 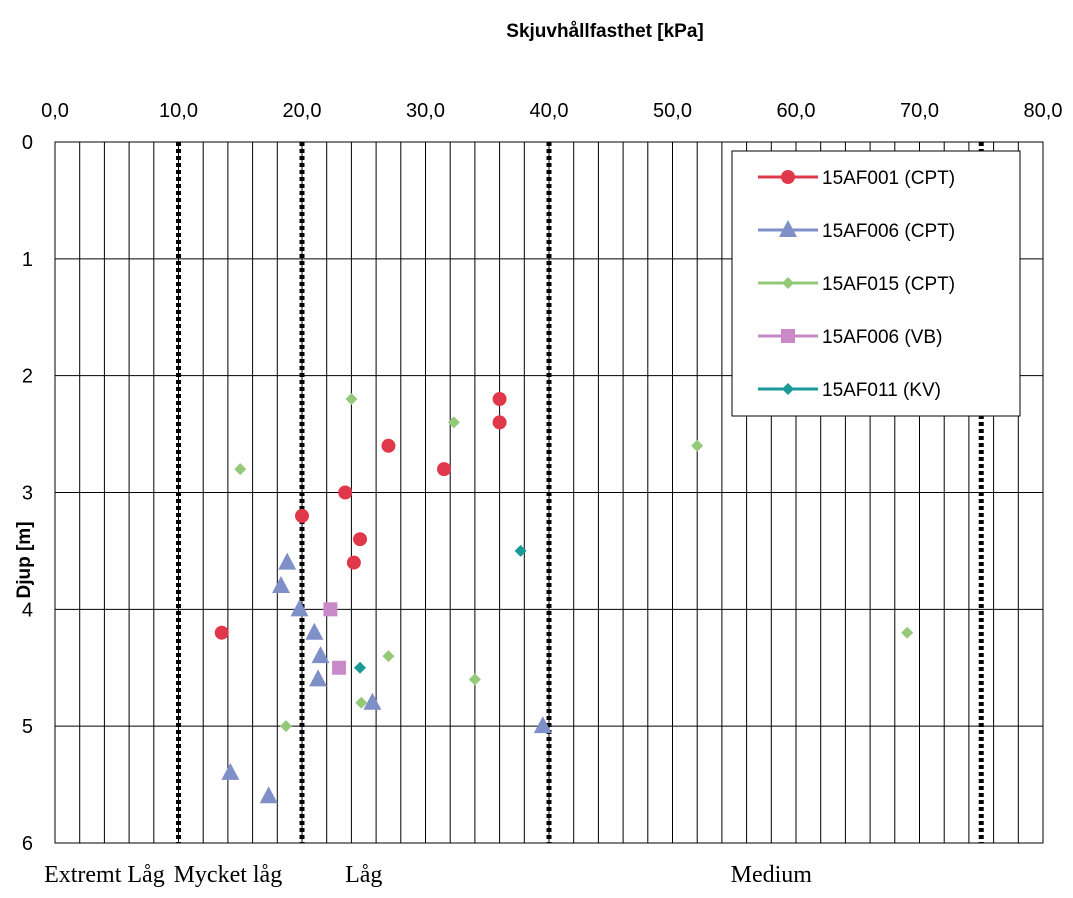 I want to click on y-tick-label: 6, so click(x=27, y=844).